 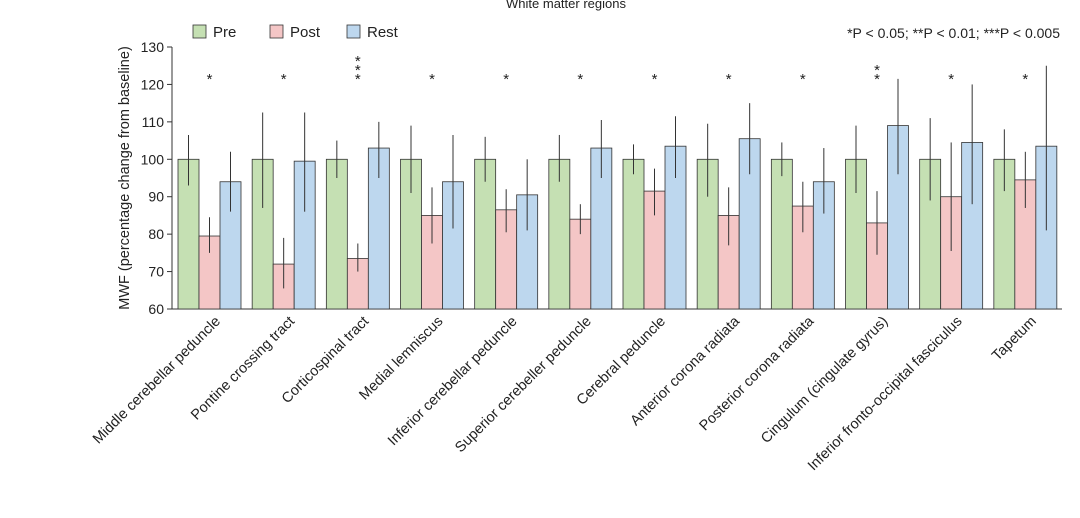 What do you see at coordinates (153, 159) in the screenshot?
I see `y-tick-label: 100` at bounding box center [153, 159].